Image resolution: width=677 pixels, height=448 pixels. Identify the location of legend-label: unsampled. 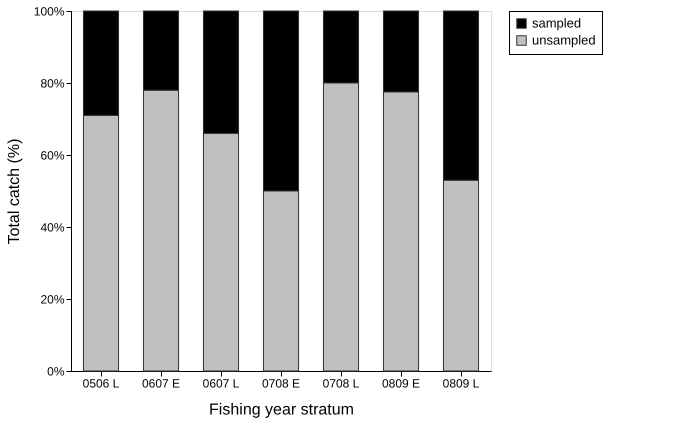
(564, 40).